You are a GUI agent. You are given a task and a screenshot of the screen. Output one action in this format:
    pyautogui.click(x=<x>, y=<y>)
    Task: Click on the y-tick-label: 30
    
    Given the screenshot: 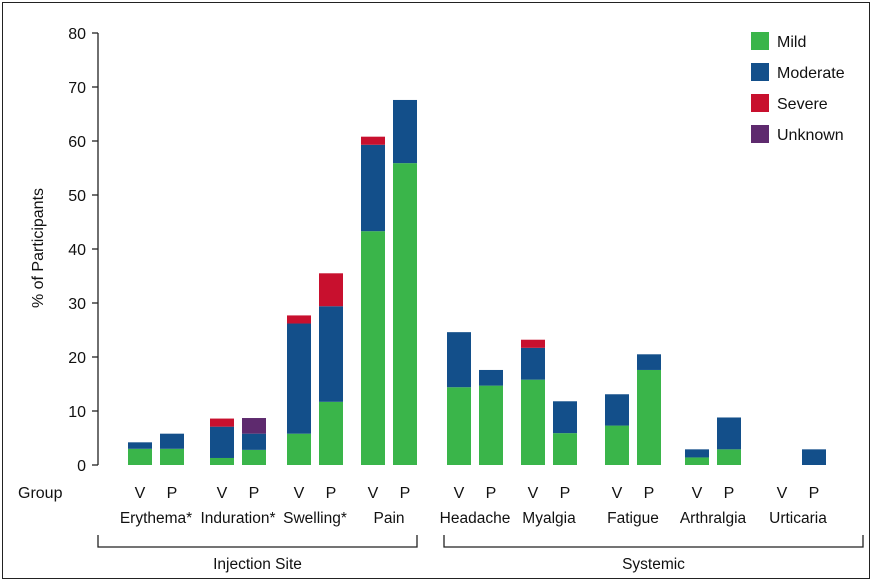 What is the action you would take?
    pyautogui.click(x=77, y=304)
    